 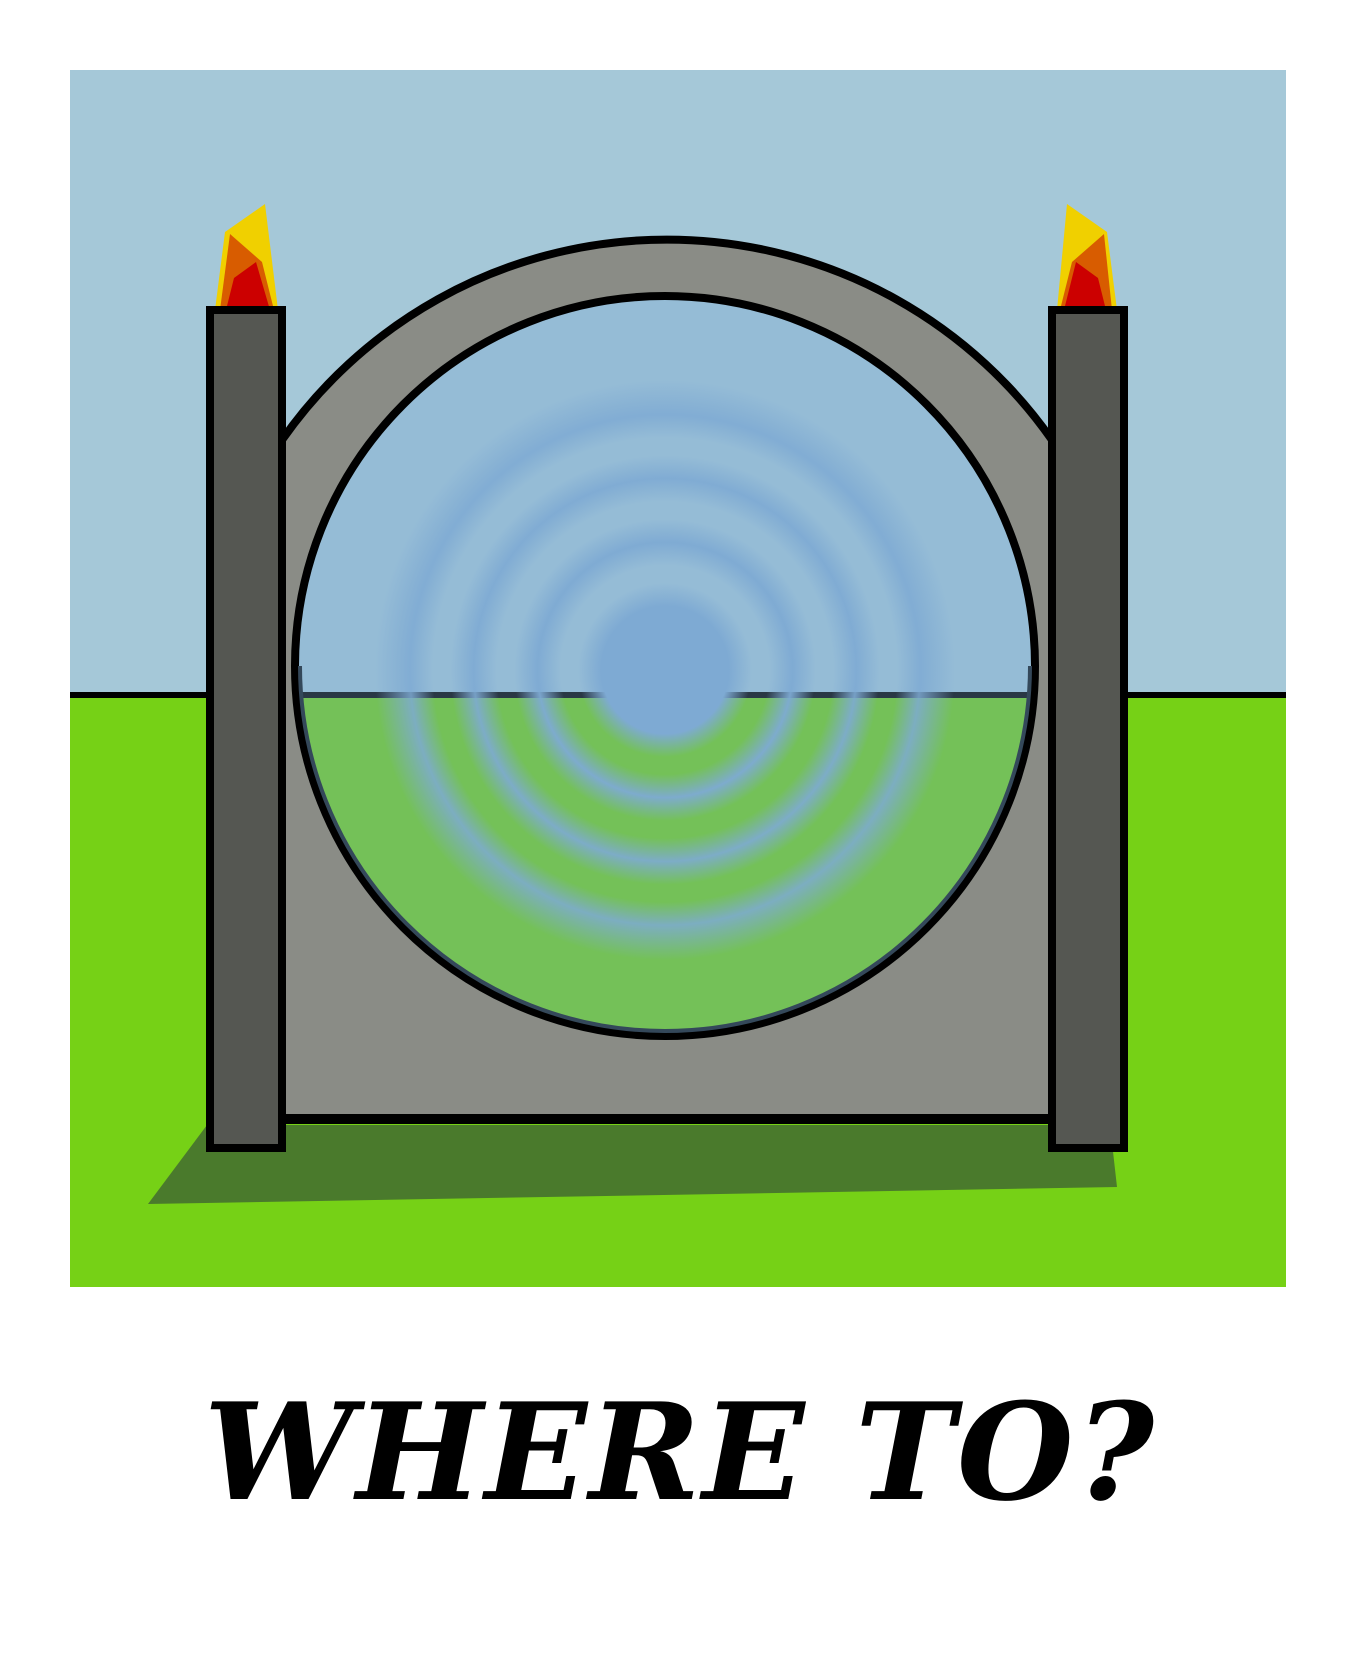 I want to click on caption-text: WHERE TO?, so click(x=680, y=1452).